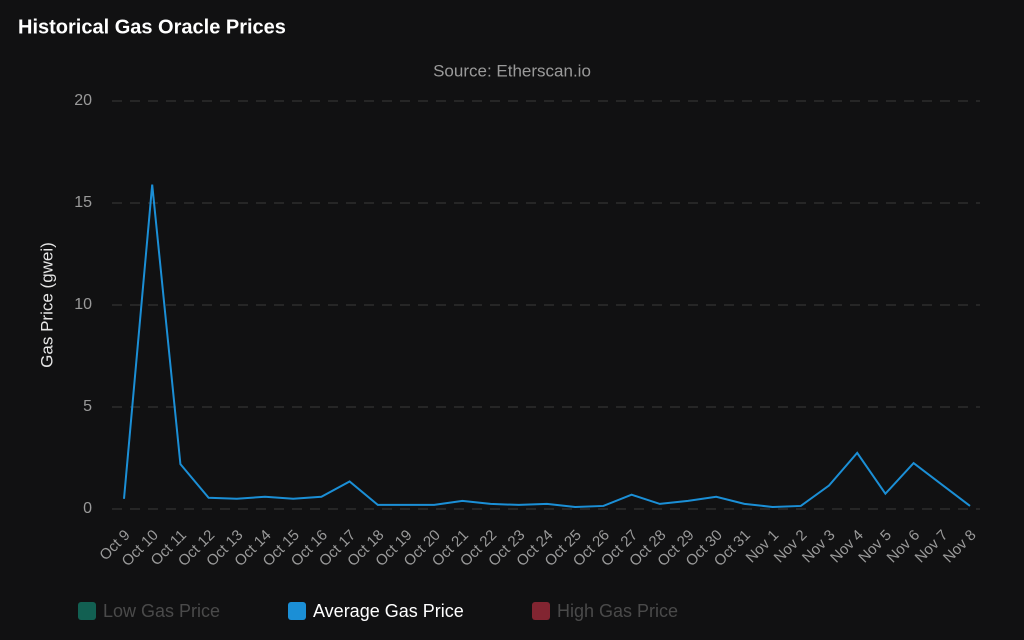  What do you see at coordinates (83, 202) in the screenshot?
I see `y-tick-label: 15` at bounding box center [83, 202].